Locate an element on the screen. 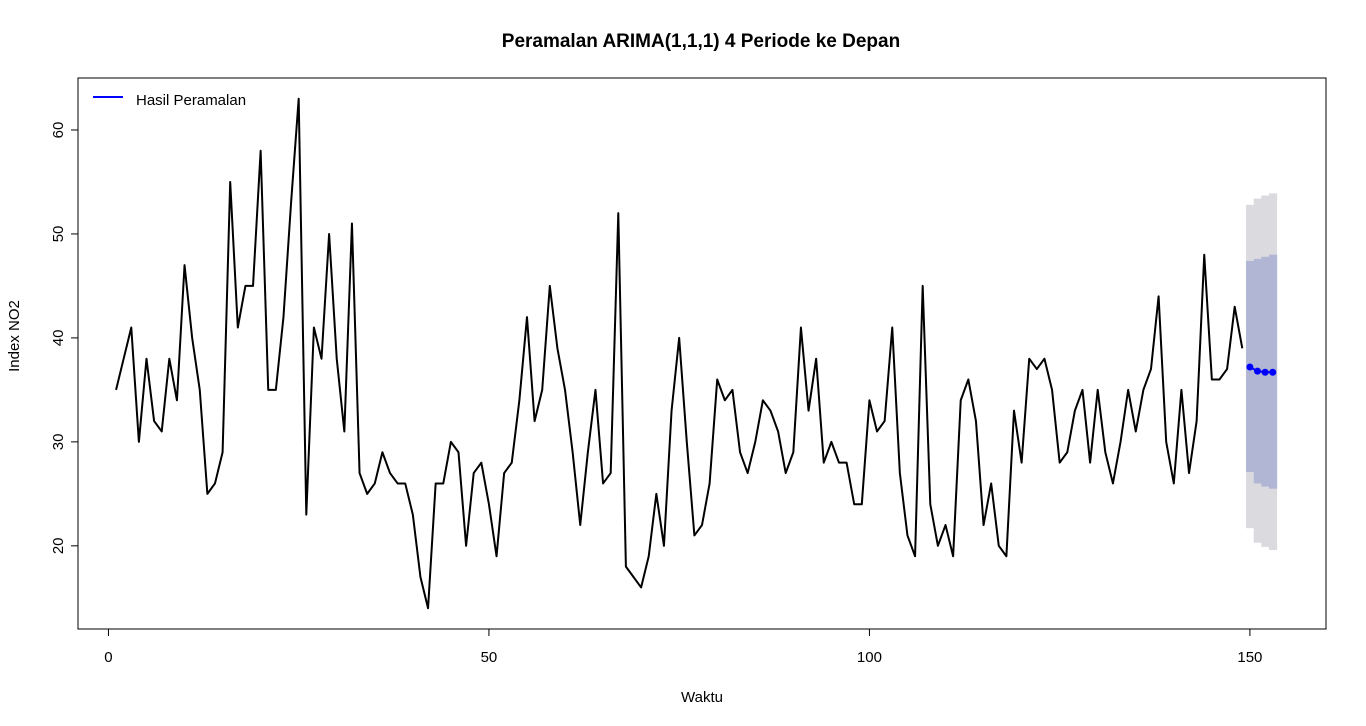 Image resolution: width=1366 pixels, height=726 pixels. y-tick-label: 40 is located at coordinates (58, 338).